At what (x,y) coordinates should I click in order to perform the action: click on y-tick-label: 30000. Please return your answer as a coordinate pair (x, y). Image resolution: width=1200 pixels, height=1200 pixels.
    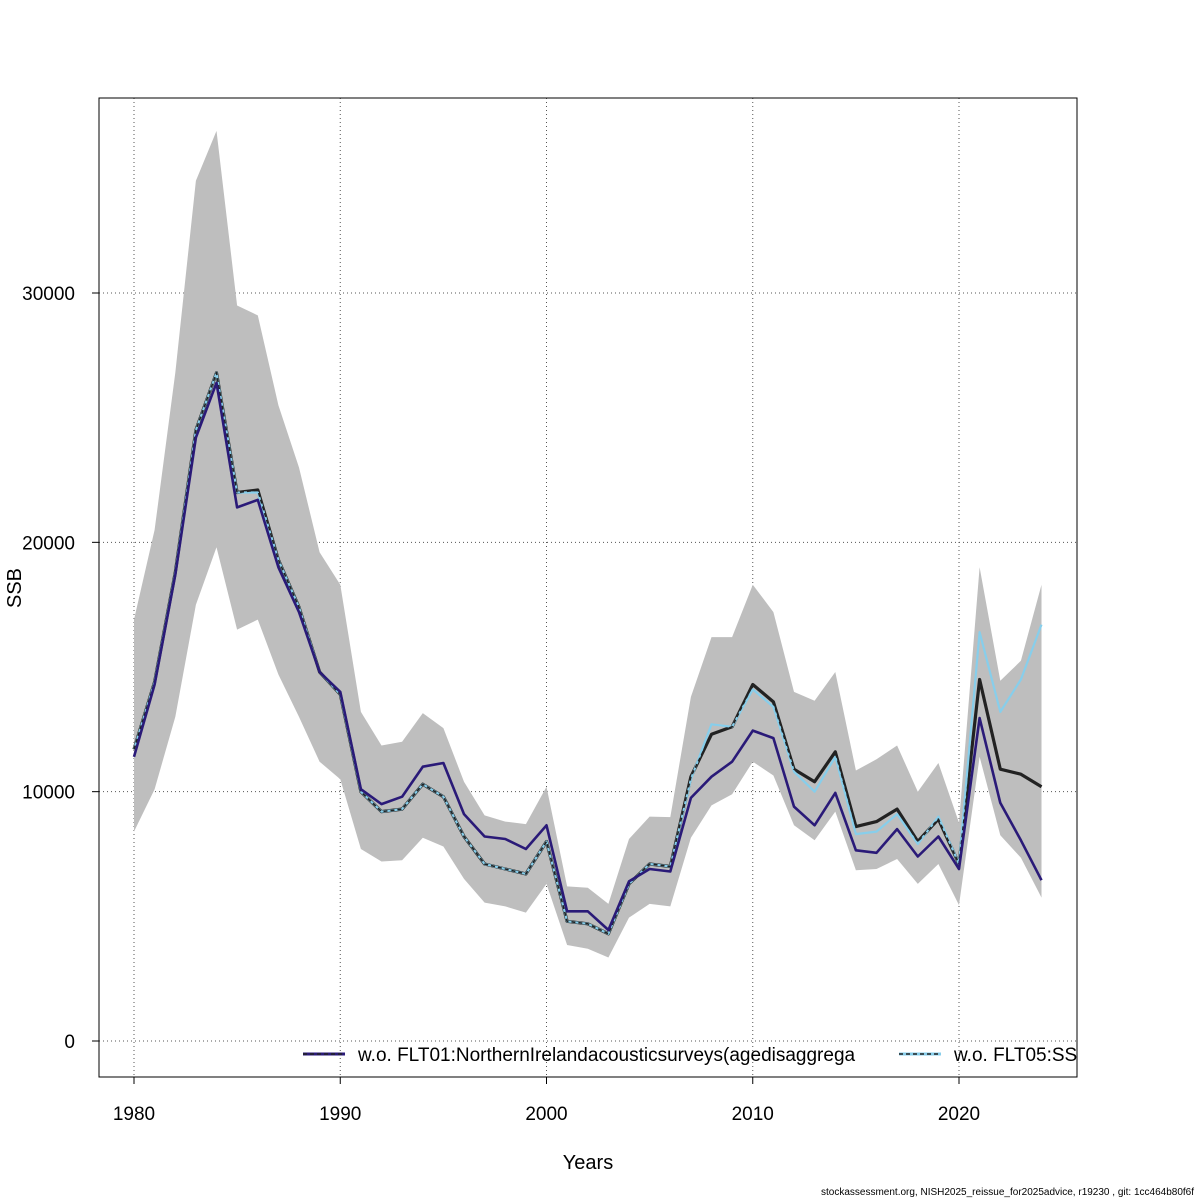
    Looking at the image, I should click on (48, 294).